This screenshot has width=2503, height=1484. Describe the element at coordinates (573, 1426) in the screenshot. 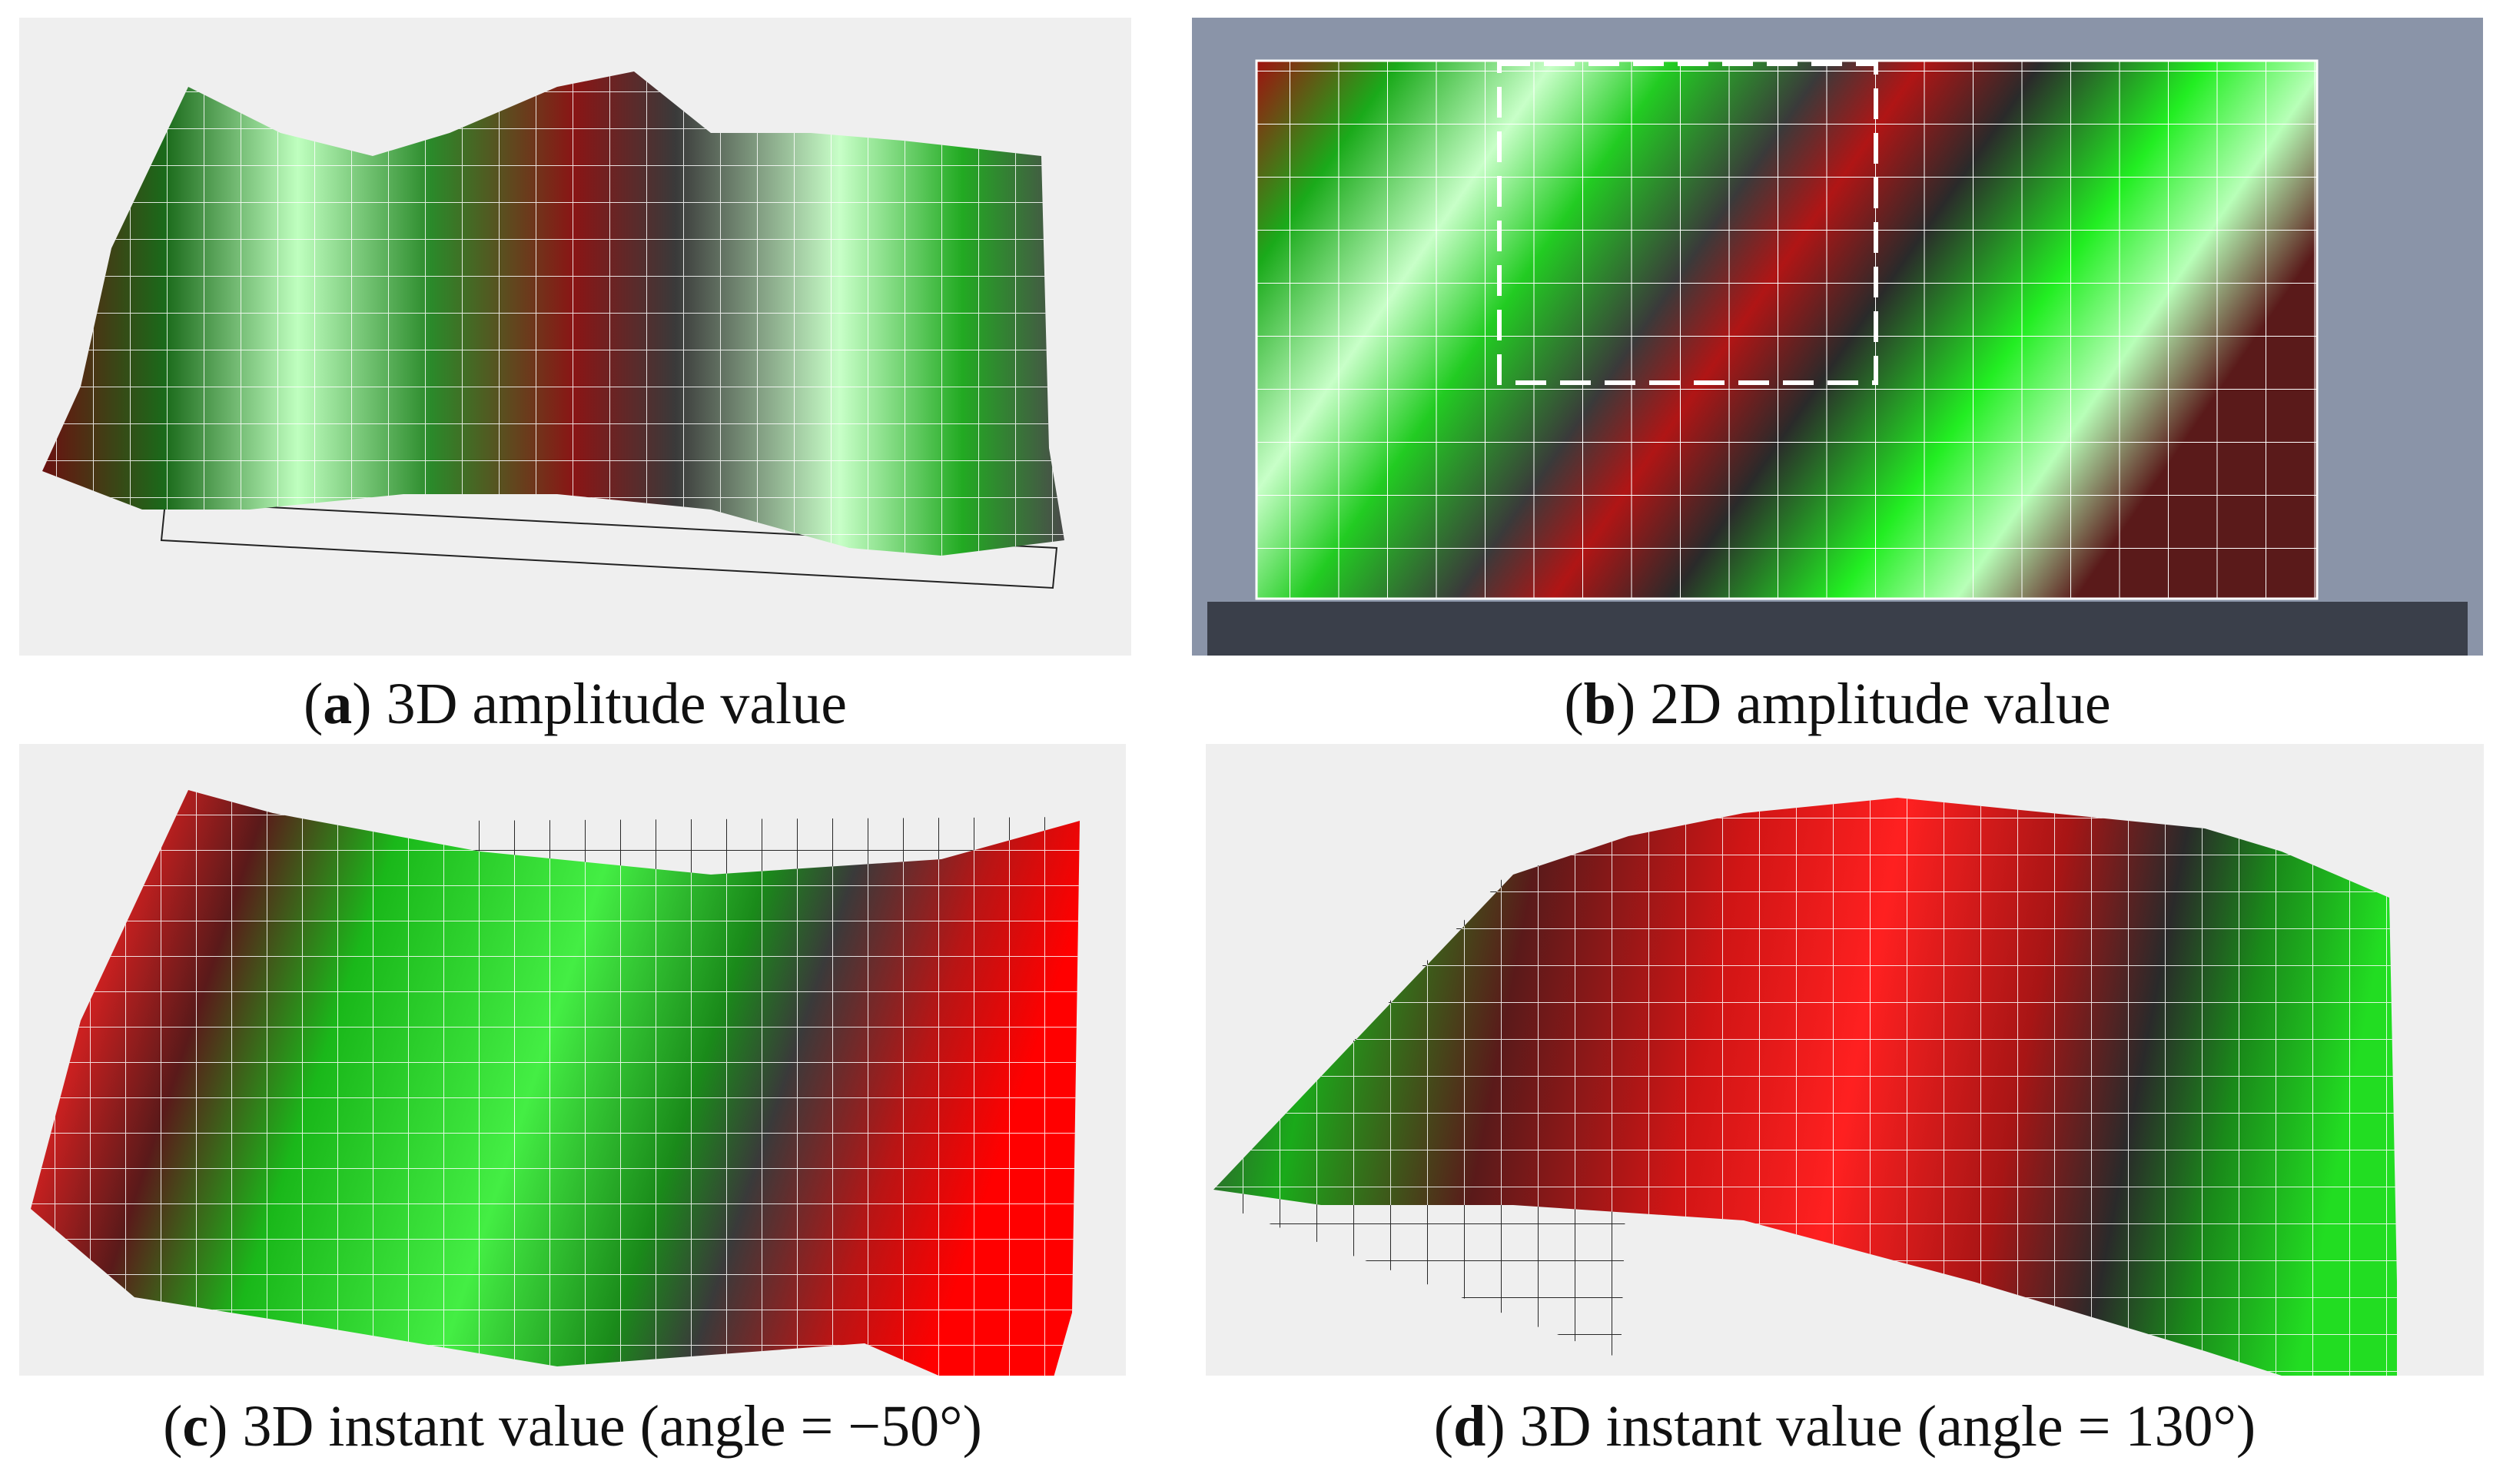

I see `caption-c: (c) 3D instant value (angle = −50°)` at that location.